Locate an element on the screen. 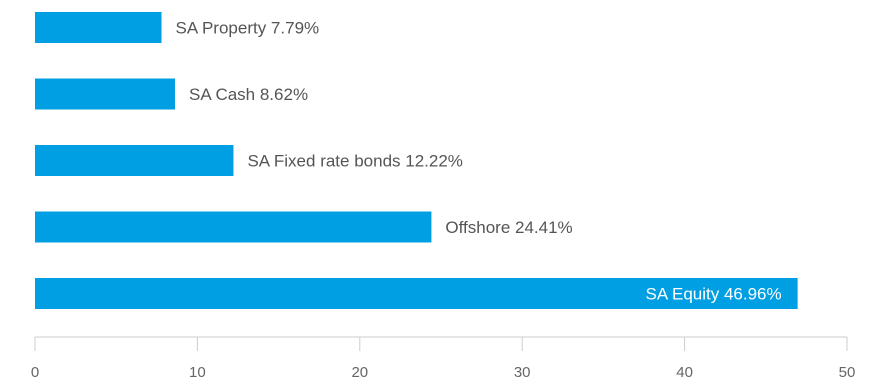 This screenshot has width=869, height=383. bar-data-label: SA Cash 8.62% is located at coordinates (248, 94).